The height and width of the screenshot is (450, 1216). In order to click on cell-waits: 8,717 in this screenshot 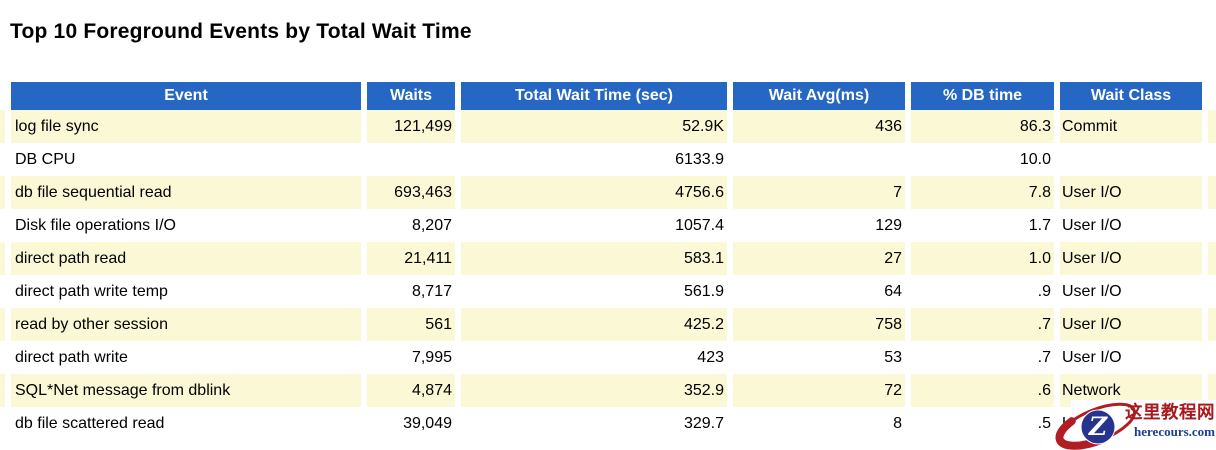, I will do `click(431, 291)`.